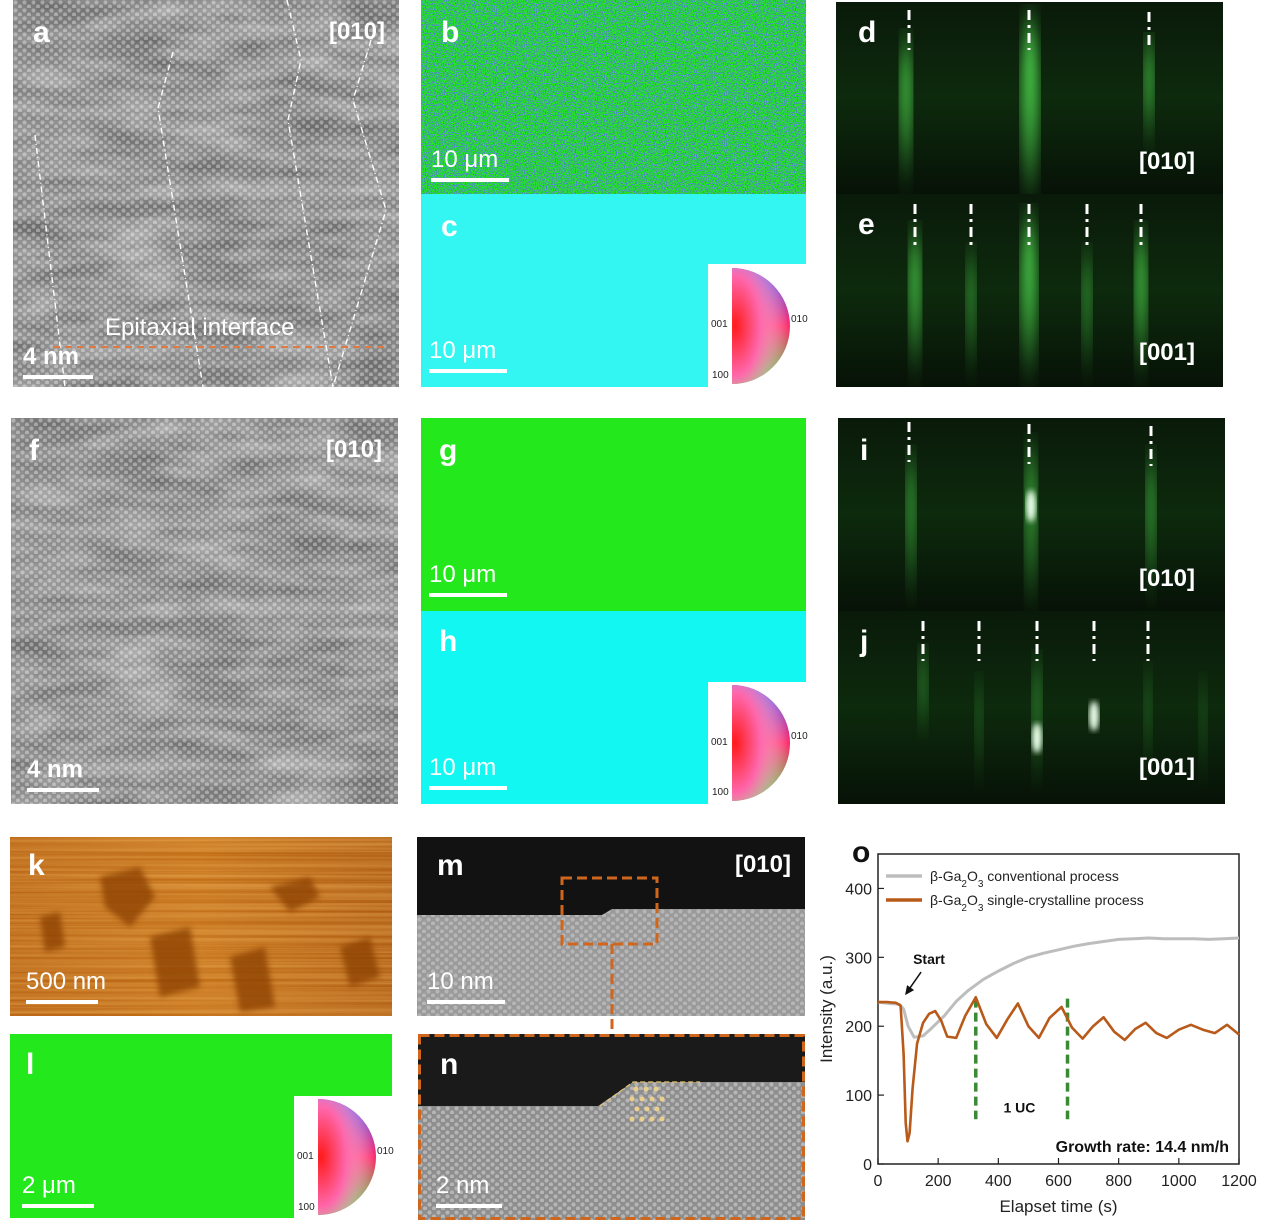  I want to click on panel-a-stem-image: a [010] Epitaxial interface 4 nm, so click(206, 193).